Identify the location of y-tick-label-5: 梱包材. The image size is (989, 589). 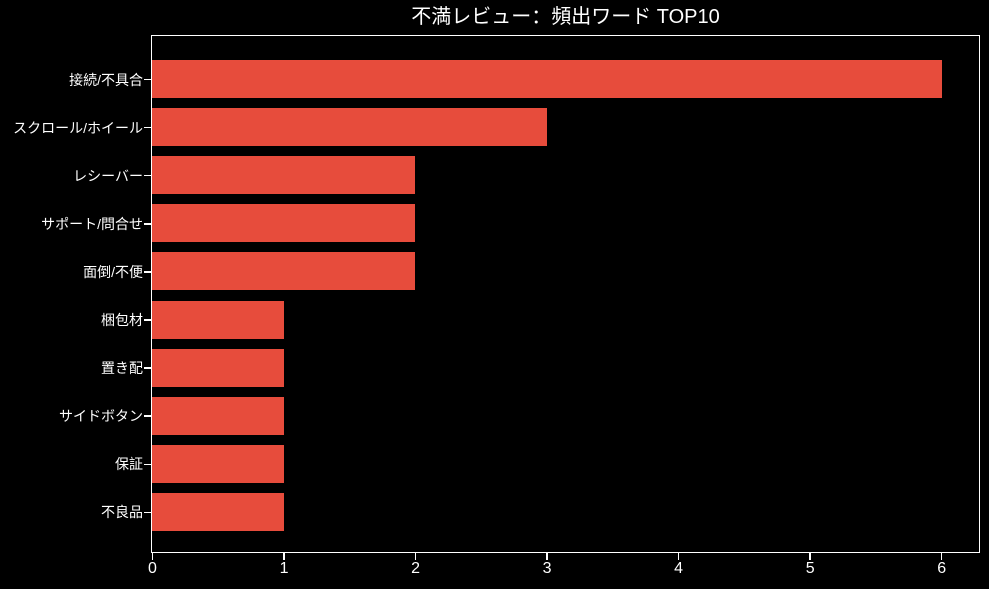
(122, 320).